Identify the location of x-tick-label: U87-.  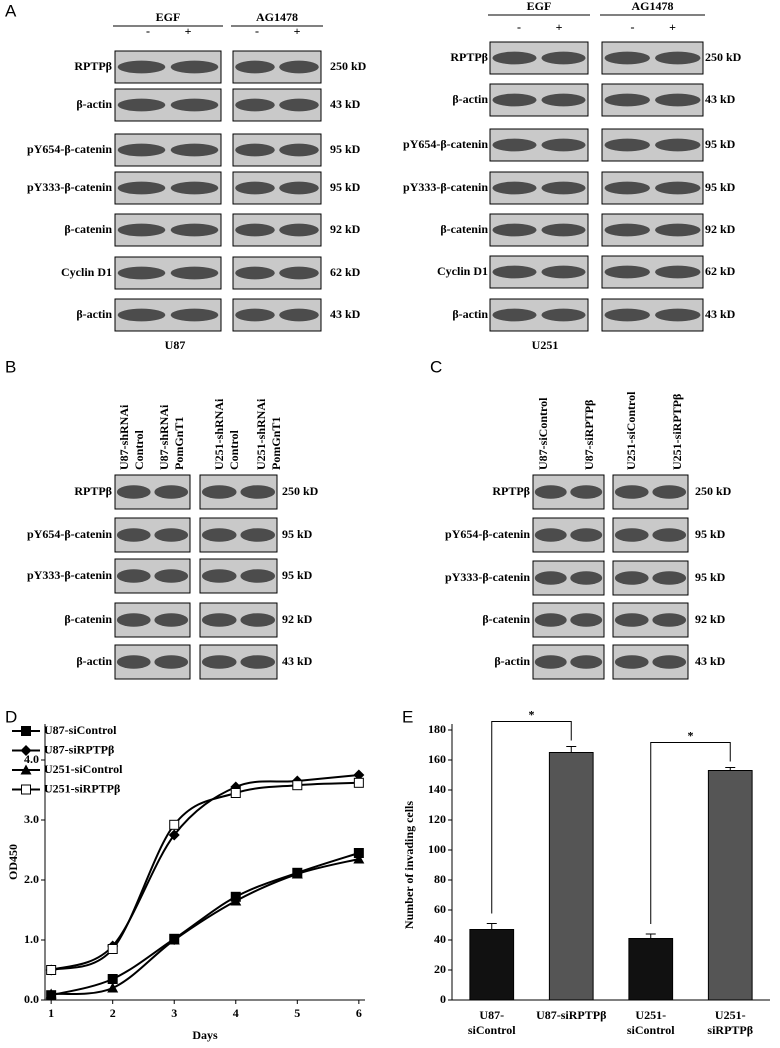
(491, 1015).